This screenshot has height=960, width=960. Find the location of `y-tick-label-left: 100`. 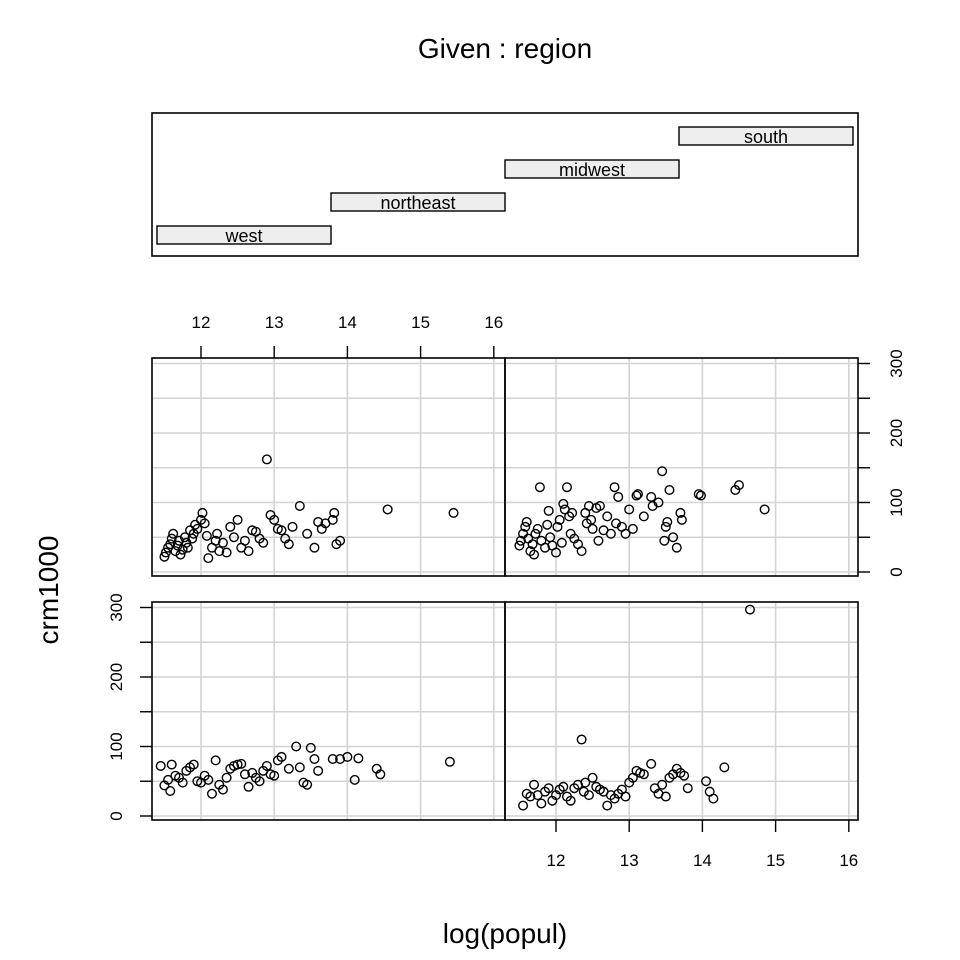

y-tick-label-left: 100 is located at coordinates (116, 746).